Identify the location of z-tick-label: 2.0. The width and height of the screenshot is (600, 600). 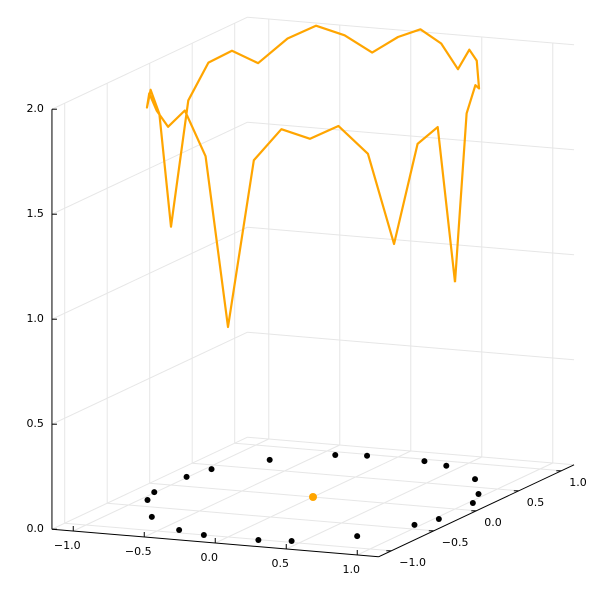
(35, 108).